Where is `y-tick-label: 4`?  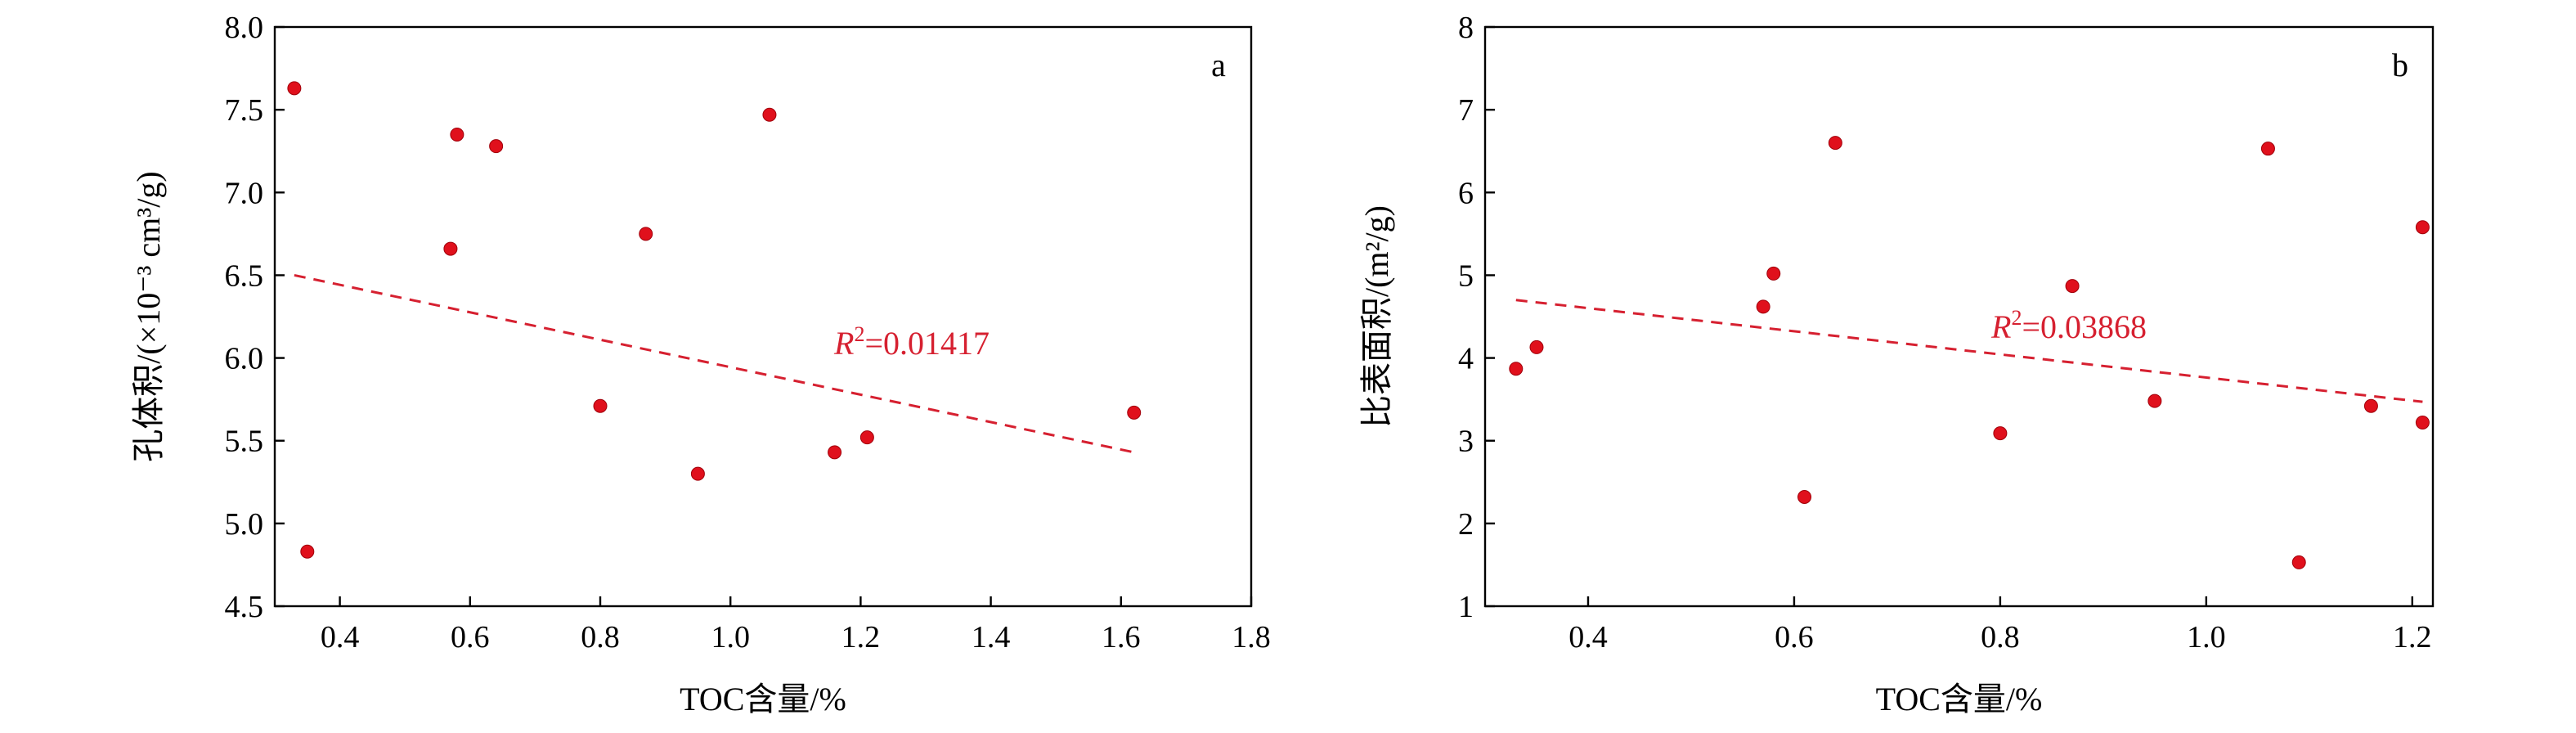 y-tick-label: 4 is located at coordinates (1466, 359).